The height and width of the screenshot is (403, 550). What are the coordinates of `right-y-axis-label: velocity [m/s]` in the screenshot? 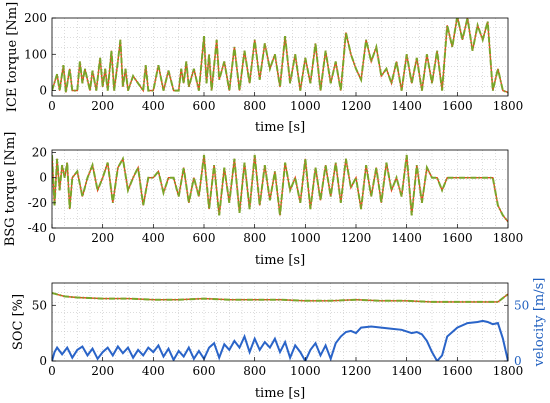 It's located at (539, 323).